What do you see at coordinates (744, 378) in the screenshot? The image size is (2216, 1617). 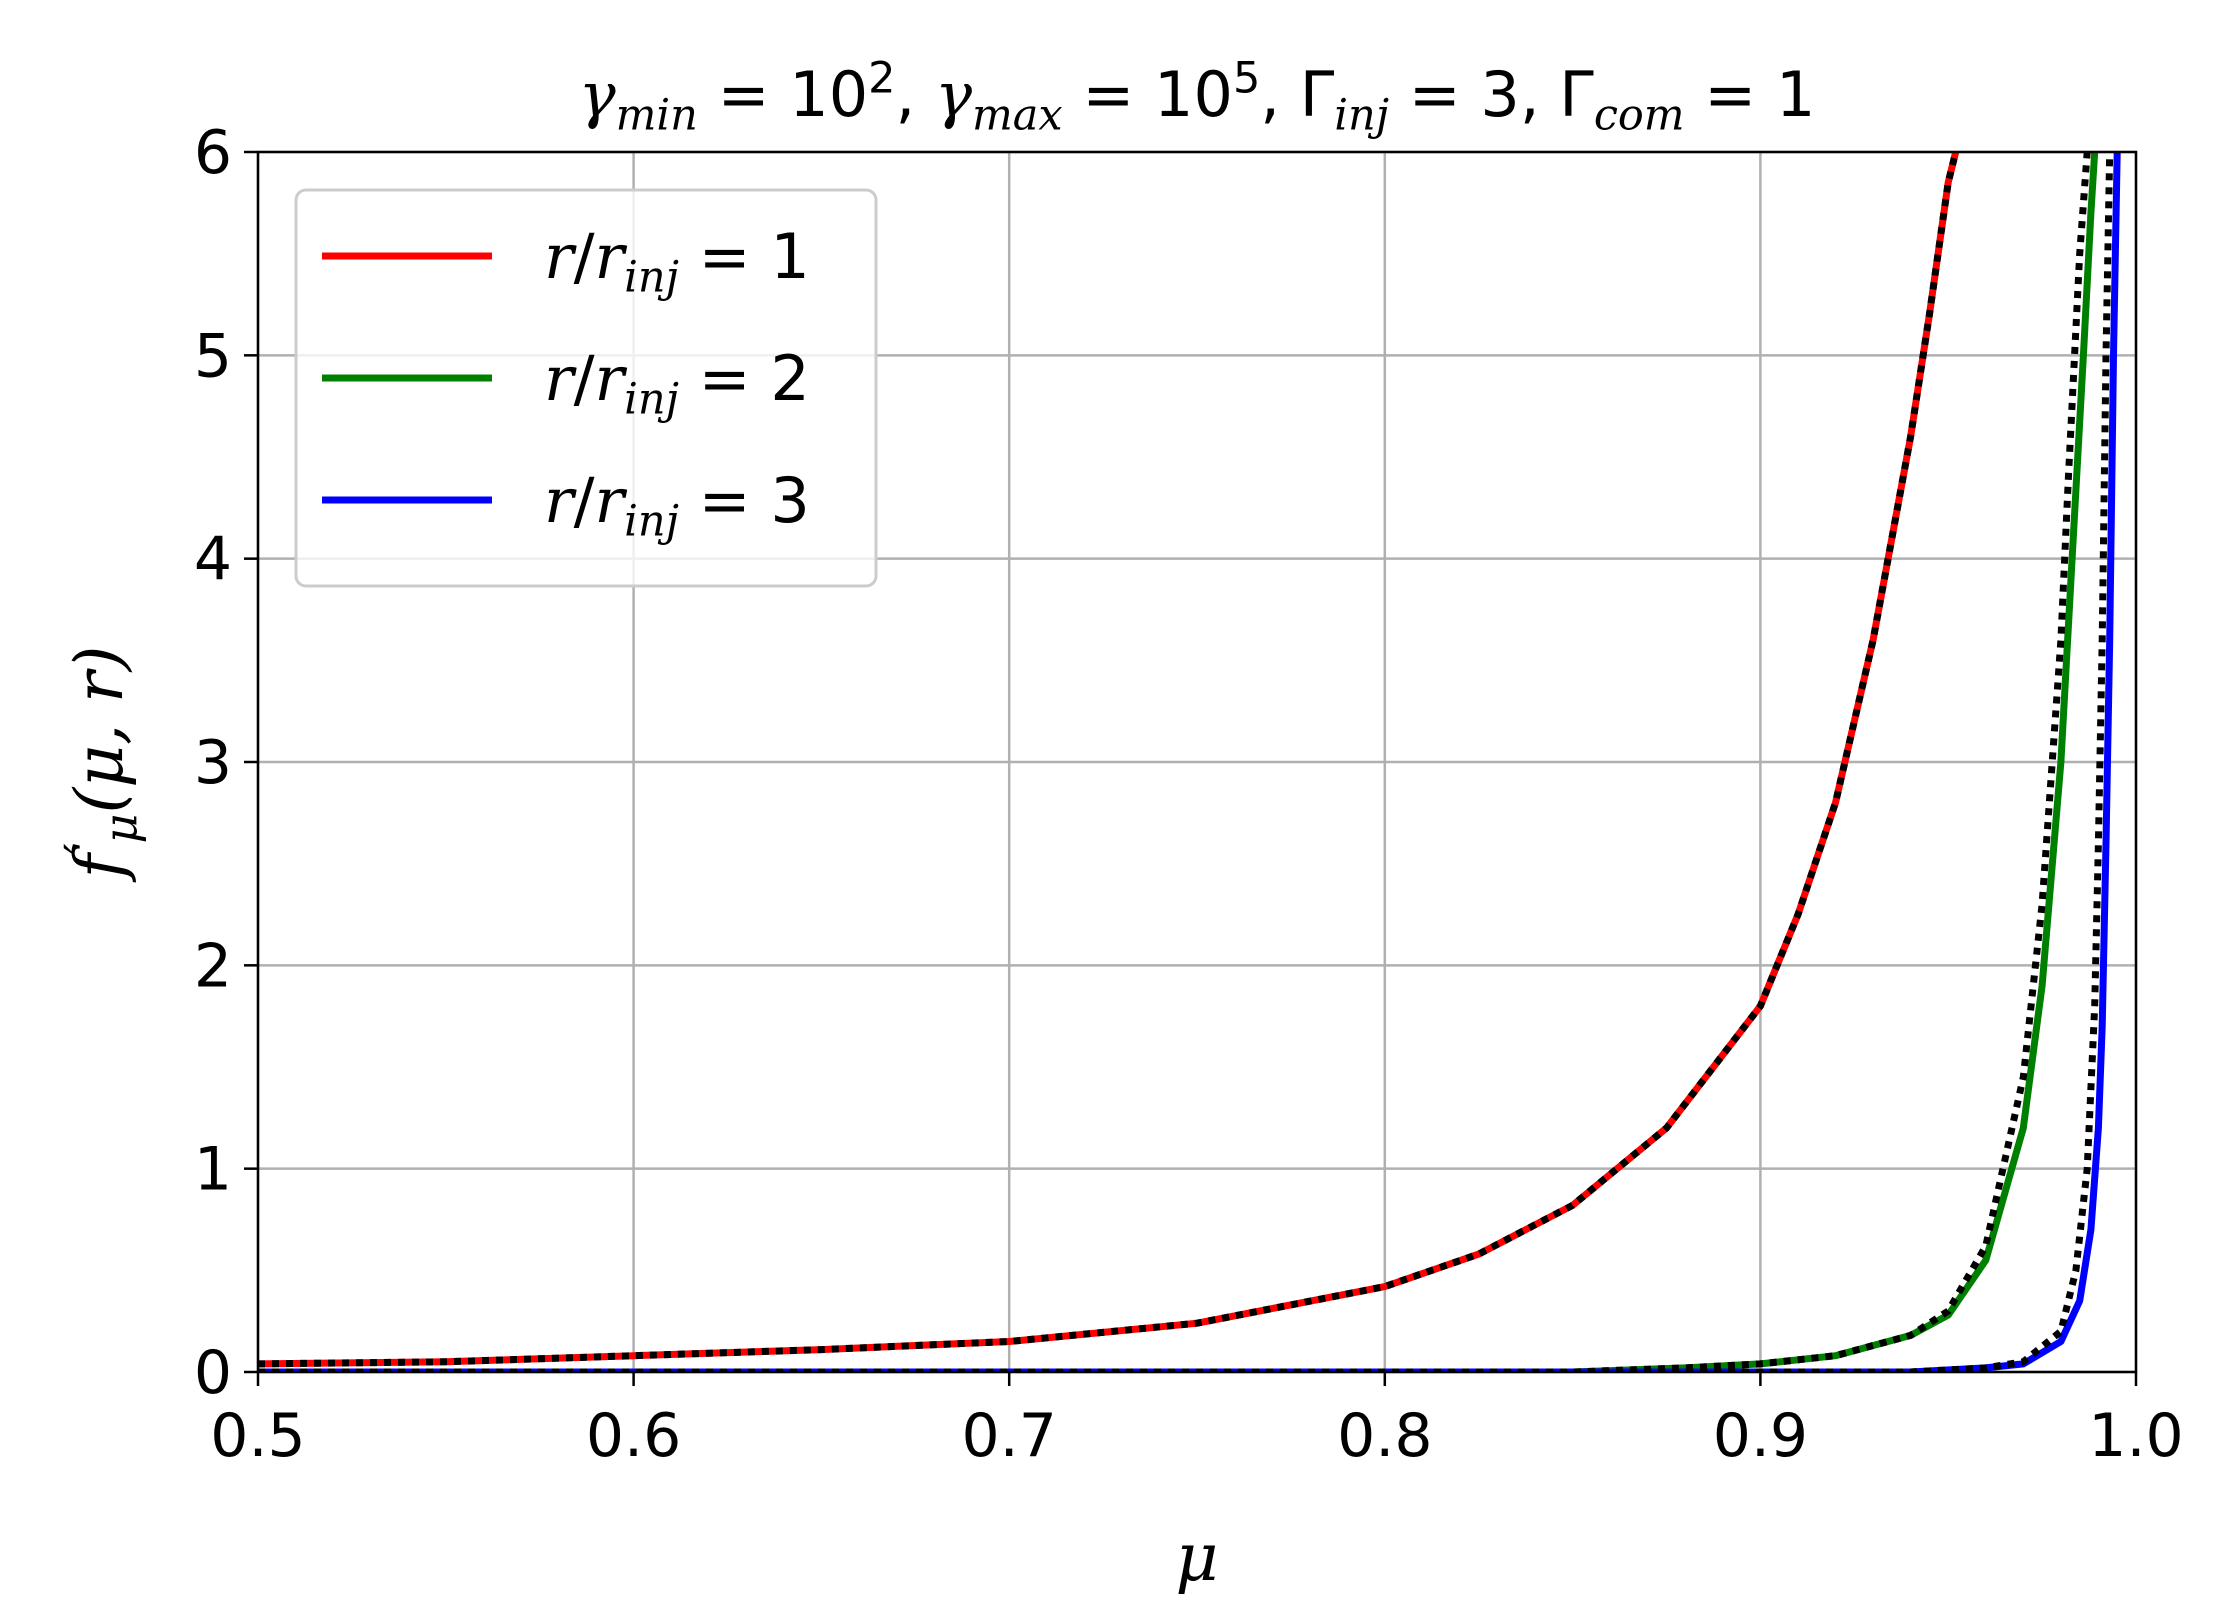 I see `text-part: = 2` at bounding box center [744, 378].